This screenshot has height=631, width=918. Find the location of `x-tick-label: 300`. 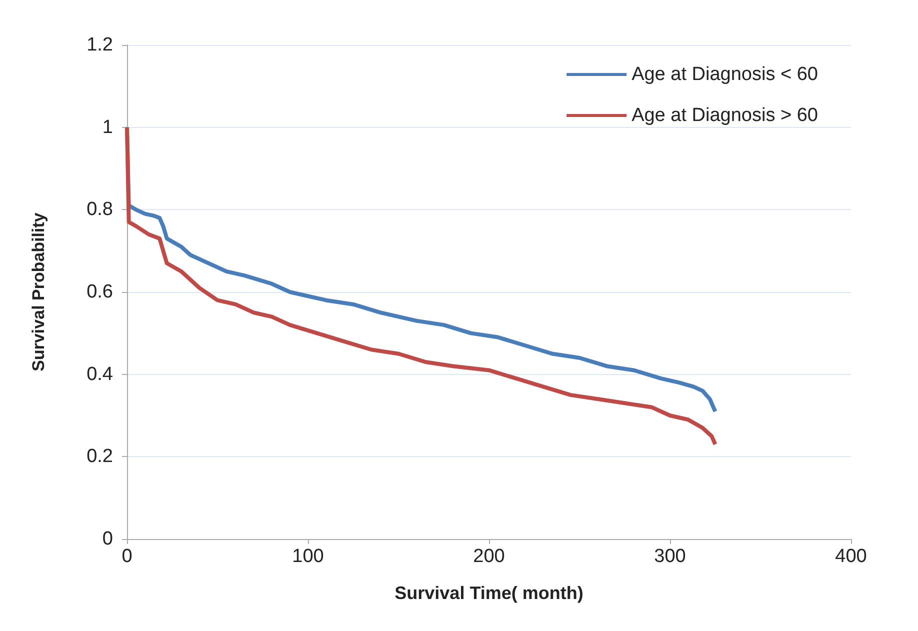

x-tick-label: 300 is located at coordinates (670, 556).